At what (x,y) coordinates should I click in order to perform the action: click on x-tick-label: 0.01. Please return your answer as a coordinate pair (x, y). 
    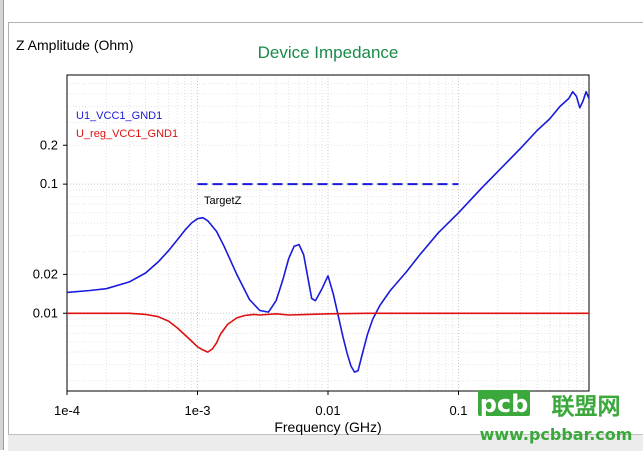
    Looking at the image, I should click on (327, 410).